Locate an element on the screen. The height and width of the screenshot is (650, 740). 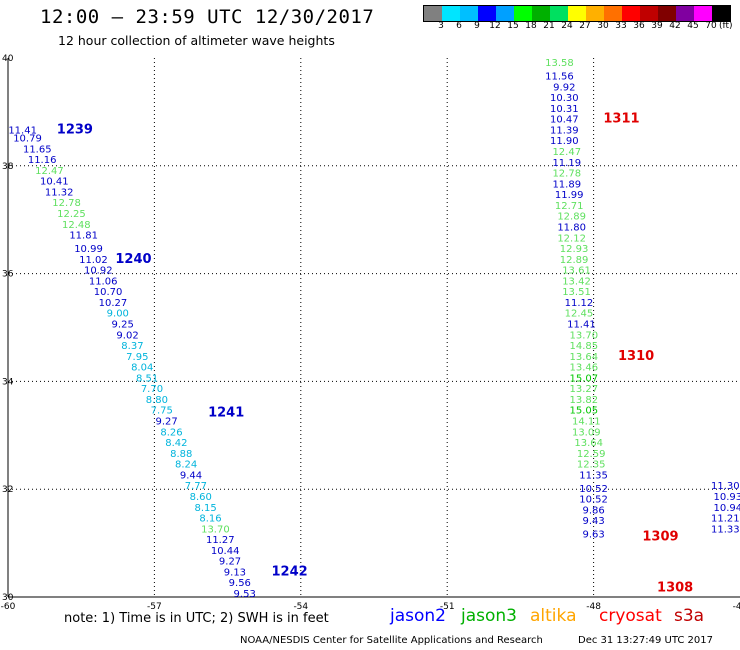
wave-height-label: 10.47 is located at coordinates (564, 120).